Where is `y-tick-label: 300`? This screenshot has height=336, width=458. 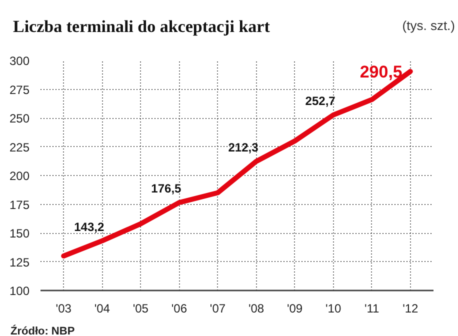 y-tick-label: 300 is located at coordinates (19, 61).